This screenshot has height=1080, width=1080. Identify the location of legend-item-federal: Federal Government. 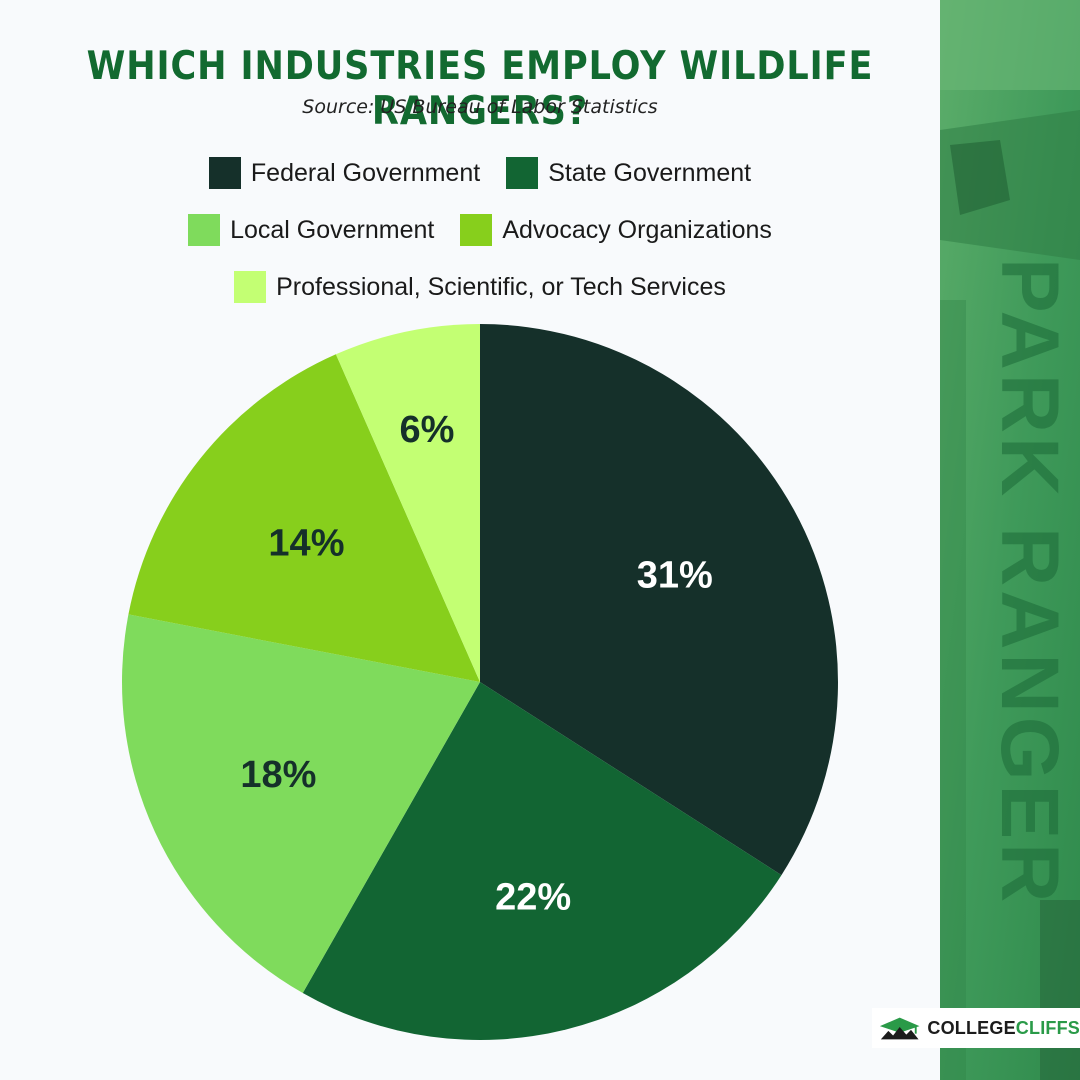
(344, 173).